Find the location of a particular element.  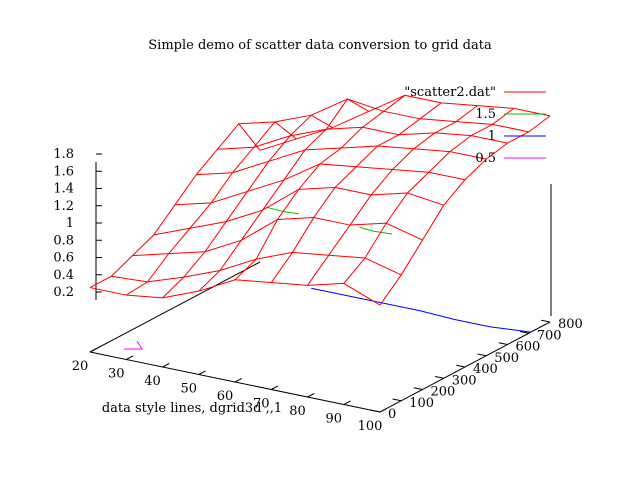

legend-entry-label: 1 is located at coordinates (492, 136).